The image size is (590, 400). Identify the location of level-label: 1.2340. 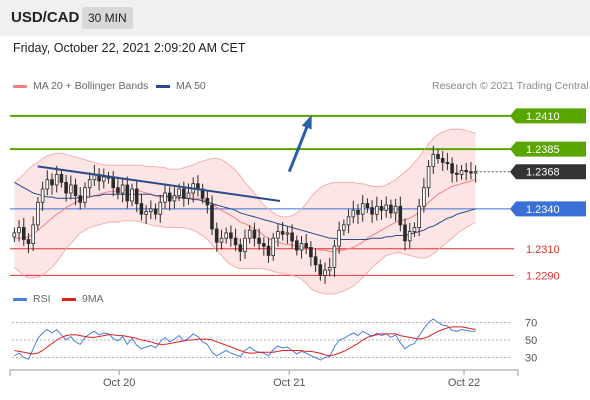
(543, 210).